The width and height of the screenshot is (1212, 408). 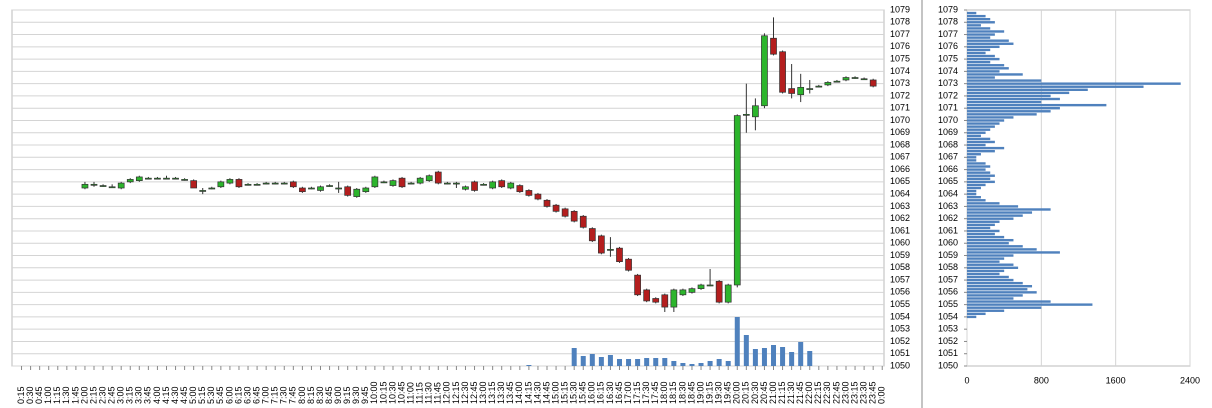 I want to click on x-tick-label: 20:45, so click(x=764, y=392).